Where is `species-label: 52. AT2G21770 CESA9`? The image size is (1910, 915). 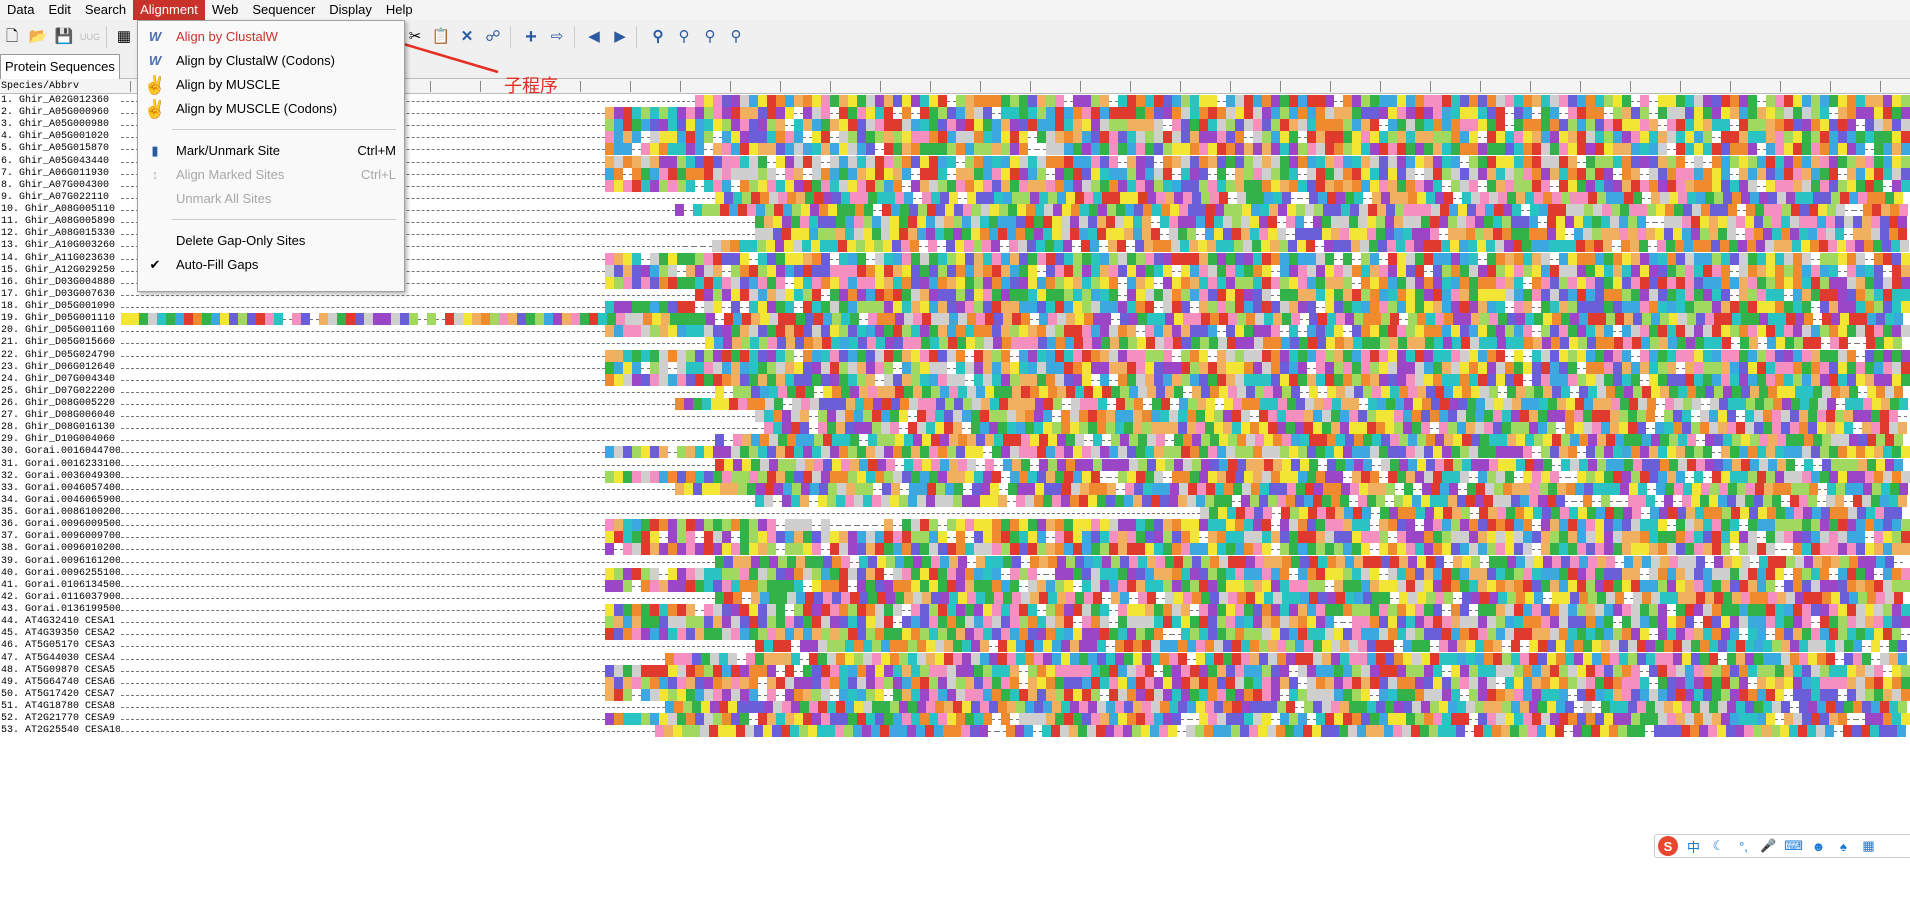
species-label: 52. AT2G21770 CESA9 is located at coordinates (58, 719).